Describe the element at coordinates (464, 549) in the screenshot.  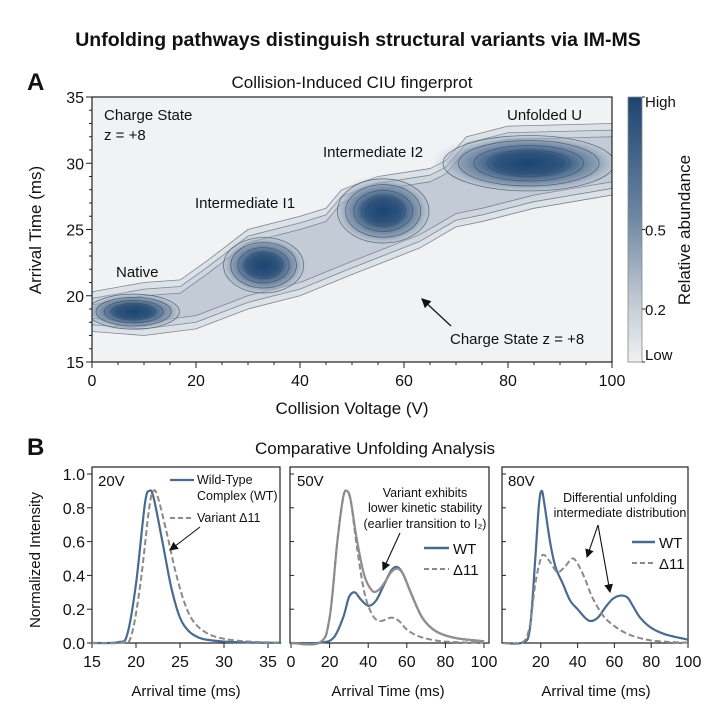
I see `legend-text-wt-50v: WT` at that location.